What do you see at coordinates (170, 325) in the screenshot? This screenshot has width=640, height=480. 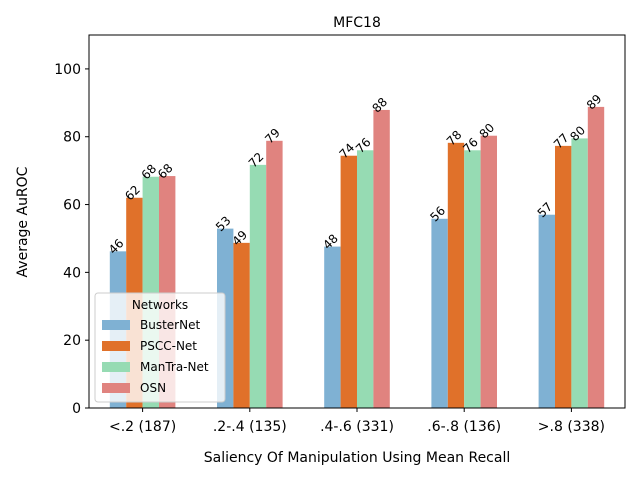 I see `legend-label: BusterNet` at bounding box center [170, 325].